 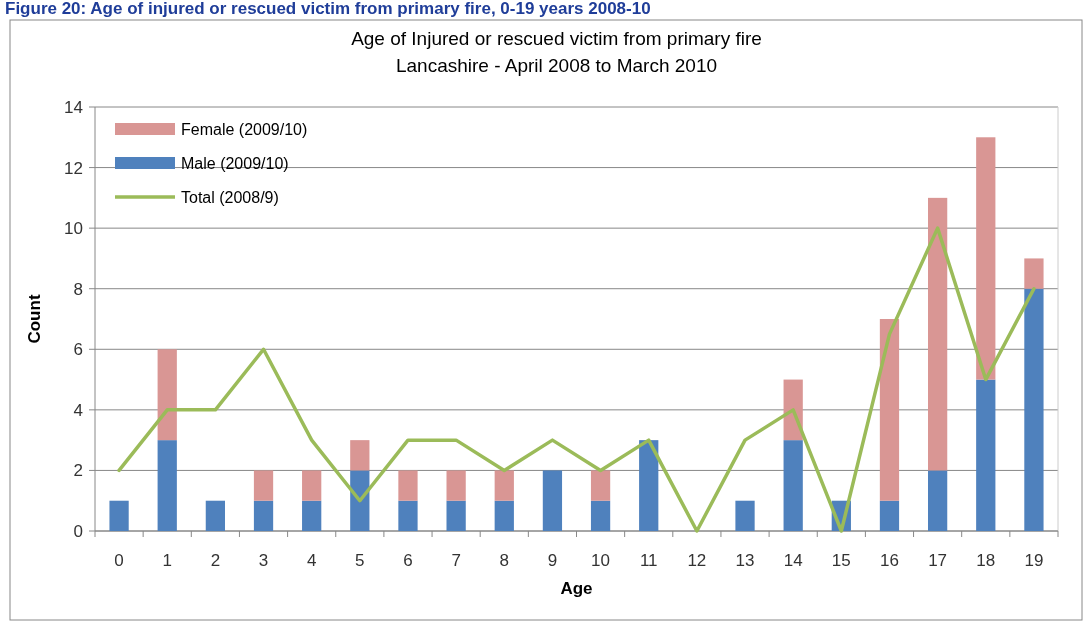 What do you see at coordinates (408, 560) in the screenshot?
I see `x-tick-label: 6` at bounding box center [408, 560].